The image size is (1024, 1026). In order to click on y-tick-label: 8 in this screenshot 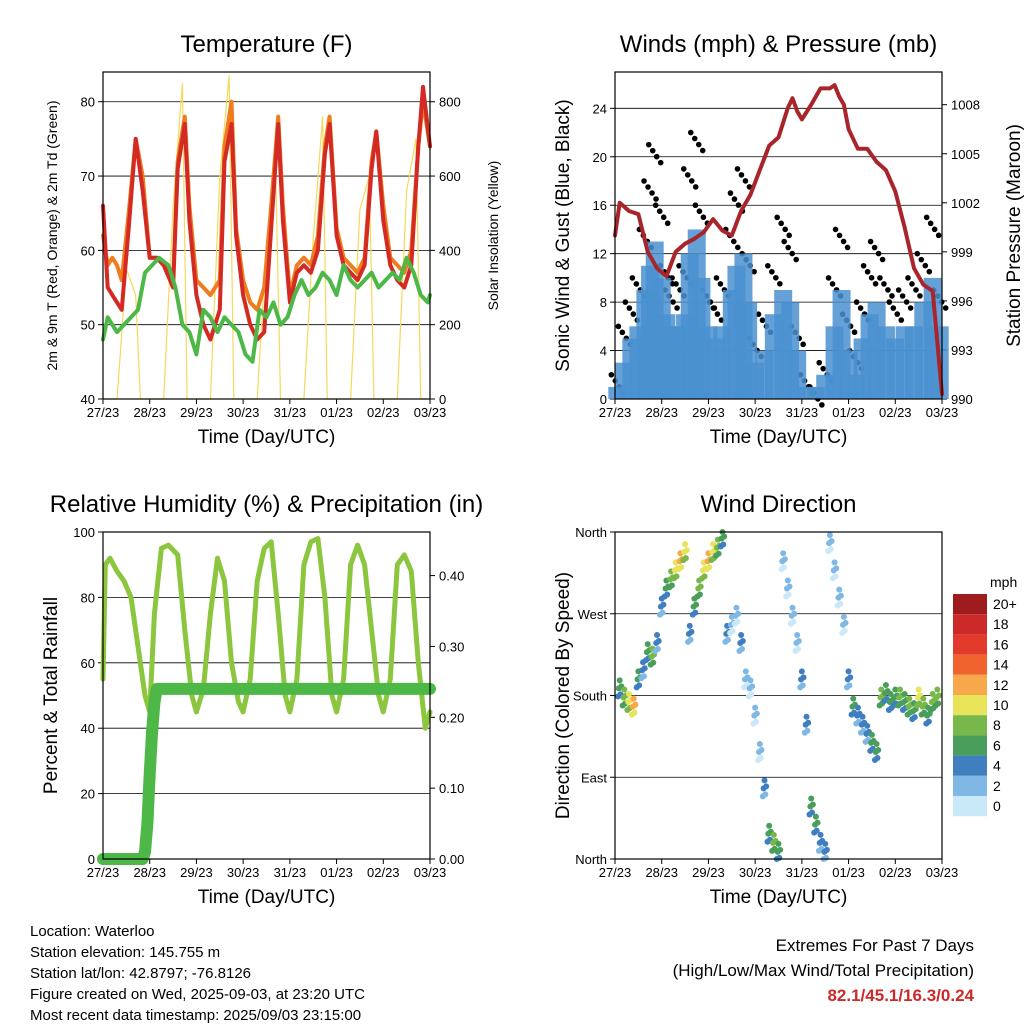, I will do `click(603, 302)`.